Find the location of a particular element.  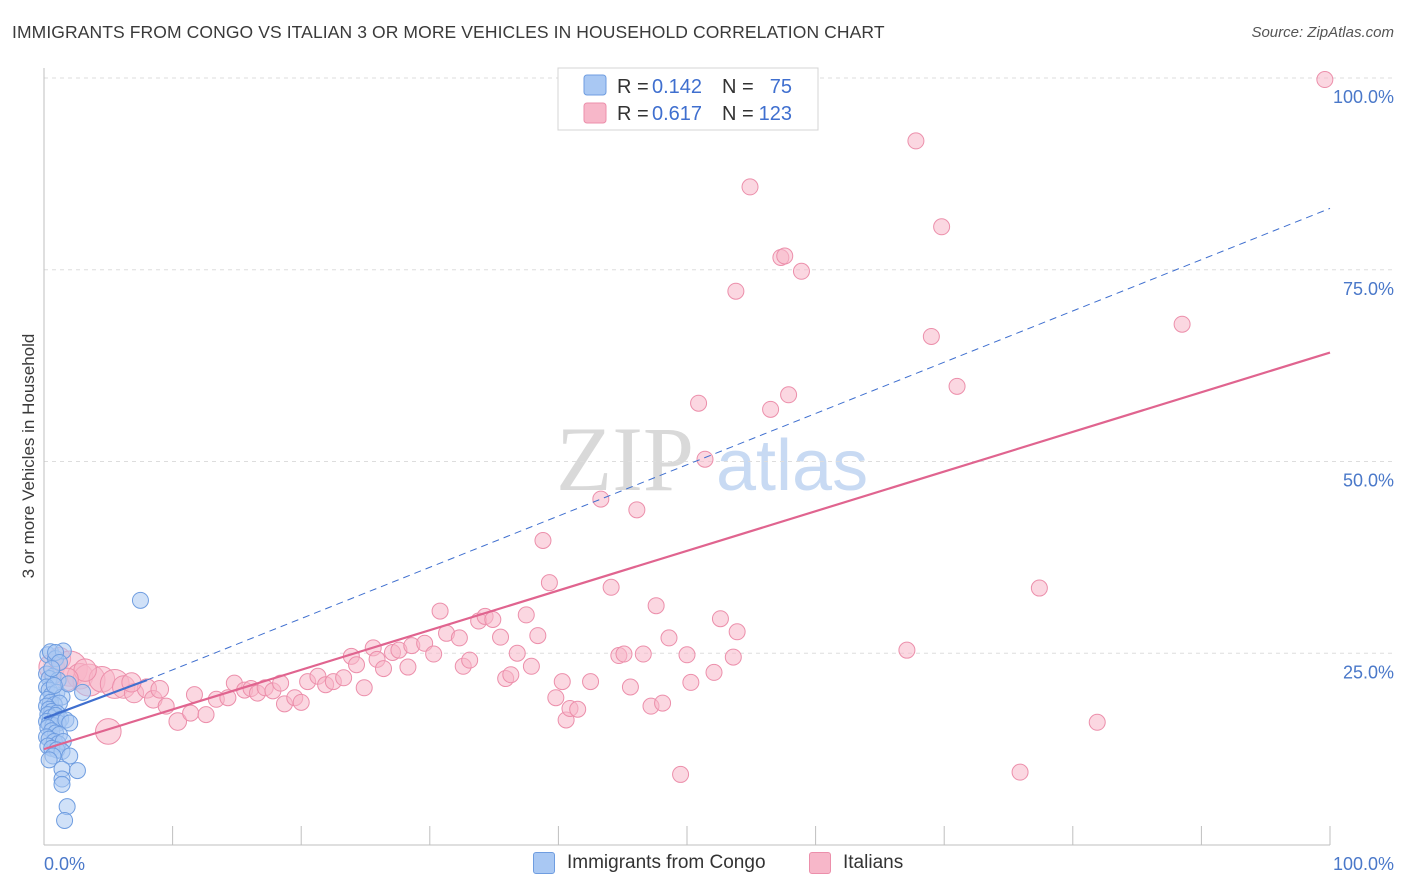

bottom-legend-swatch-italians is located at coordinates (820, 863).